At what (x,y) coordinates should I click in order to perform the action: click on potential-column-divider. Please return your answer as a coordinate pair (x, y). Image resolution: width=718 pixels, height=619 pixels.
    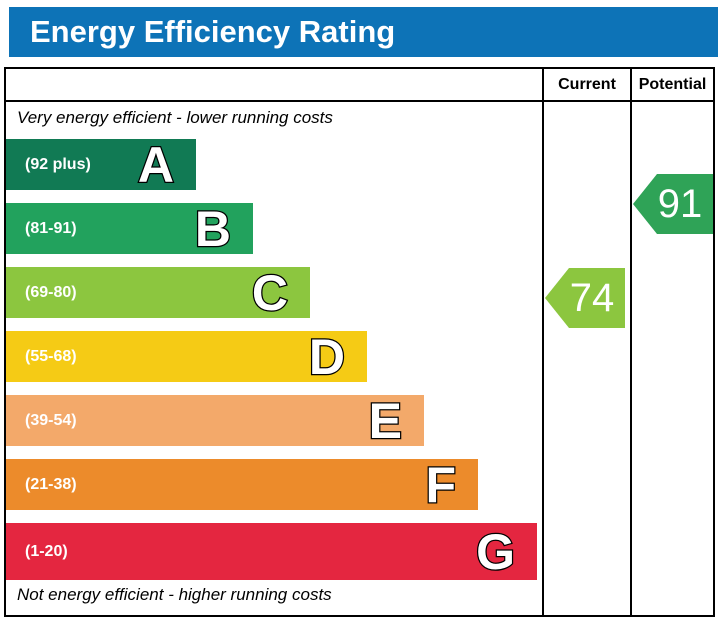
    Looking at the image, I should click on (631, 342).